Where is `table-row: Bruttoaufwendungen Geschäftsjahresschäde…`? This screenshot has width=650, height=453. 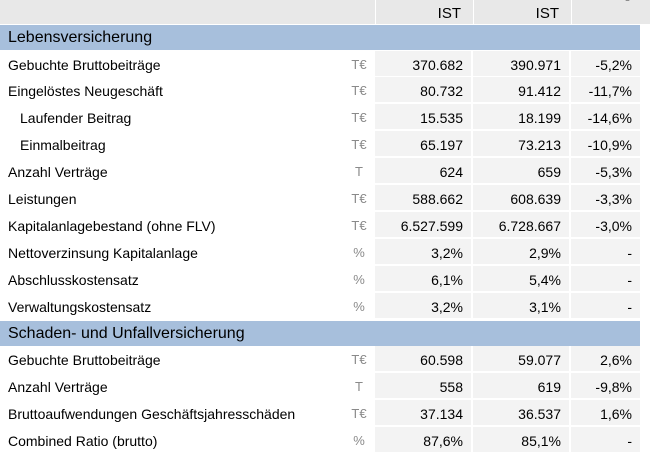
table-row: Bruttoaufwendungen Geschäftsjahresschäde… is located at coordinates (325, 412).